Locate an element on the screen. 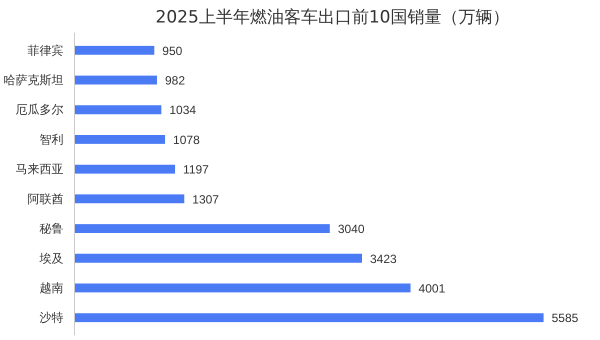  data-label: 1034 is located at coordinates (182, 110).